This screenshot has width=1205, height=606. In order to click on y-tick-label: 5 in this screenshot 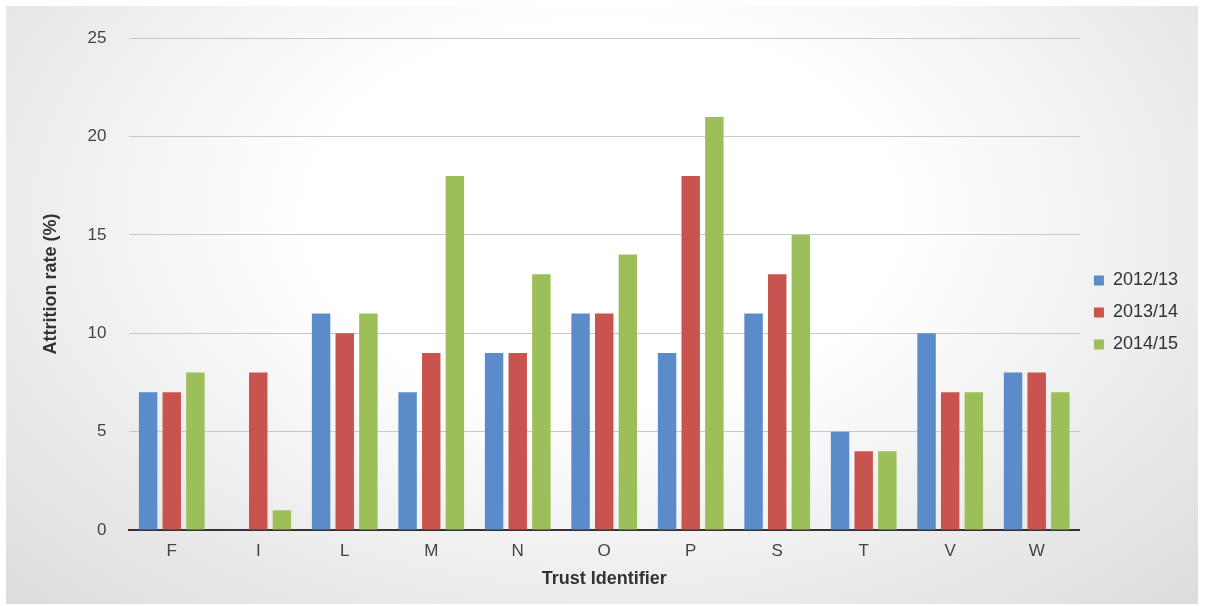, I will do `click(102, 431)`.